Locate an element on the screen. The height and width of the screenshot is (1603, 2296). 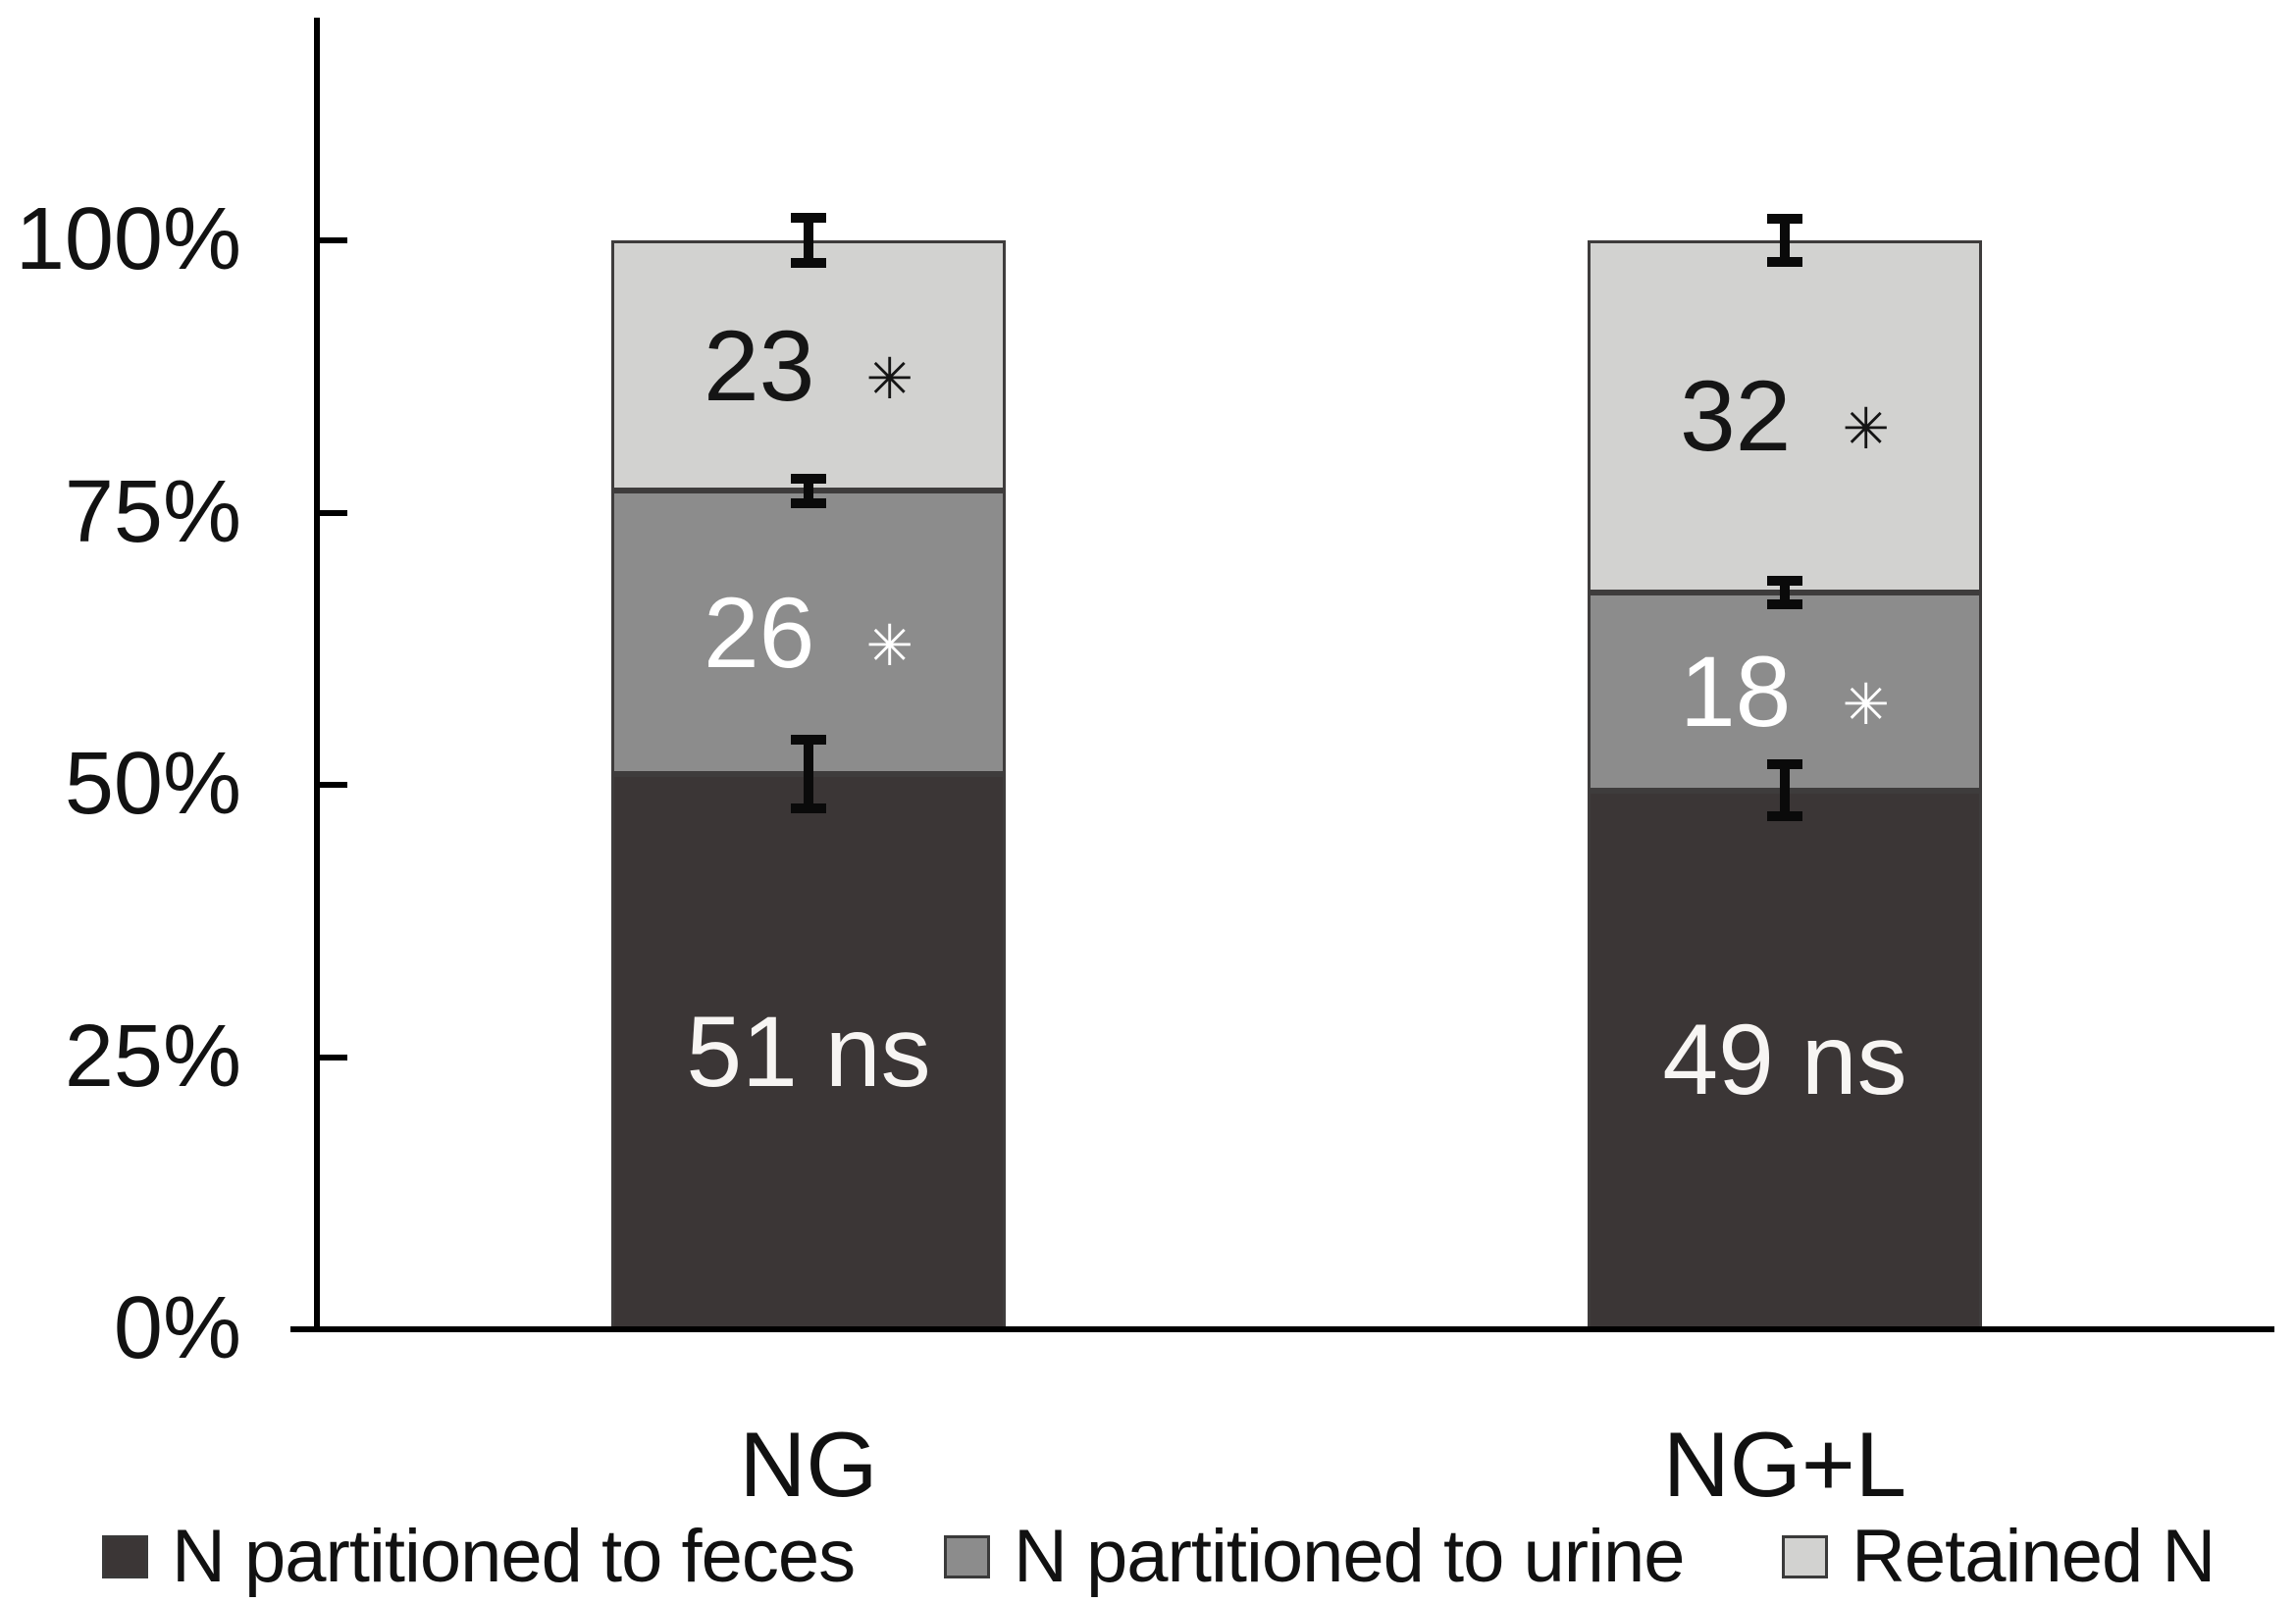
segment-value-label: 49 ns is located at coordinates (1784, 1059).